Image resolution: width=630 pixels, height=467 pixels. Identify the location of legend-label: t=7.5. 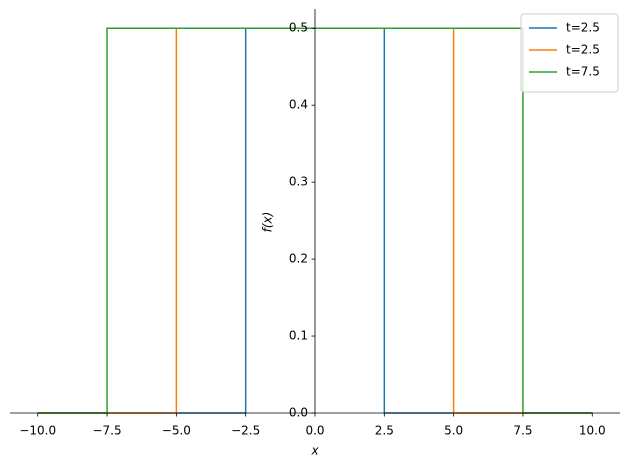
(583, 72).